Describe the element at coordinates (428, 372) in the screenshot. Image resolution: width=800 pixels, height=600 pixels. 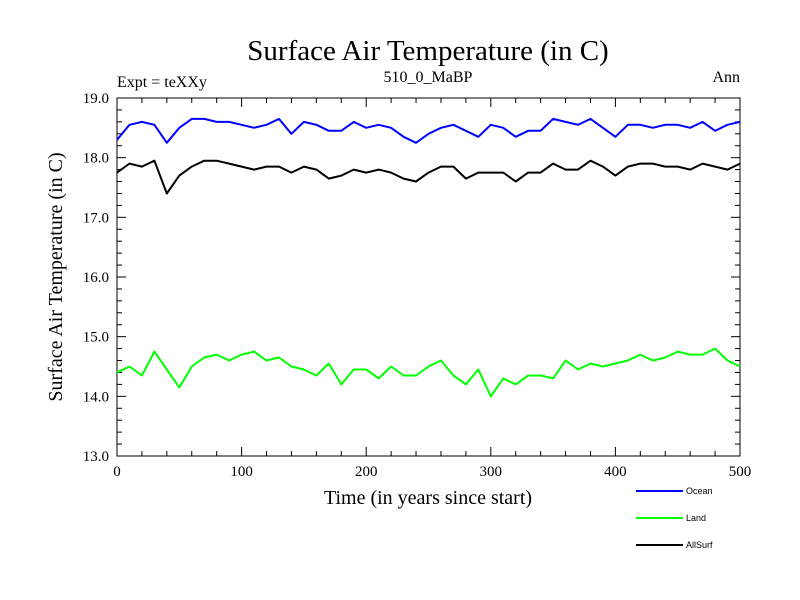
I see `series-line-land` at that location.